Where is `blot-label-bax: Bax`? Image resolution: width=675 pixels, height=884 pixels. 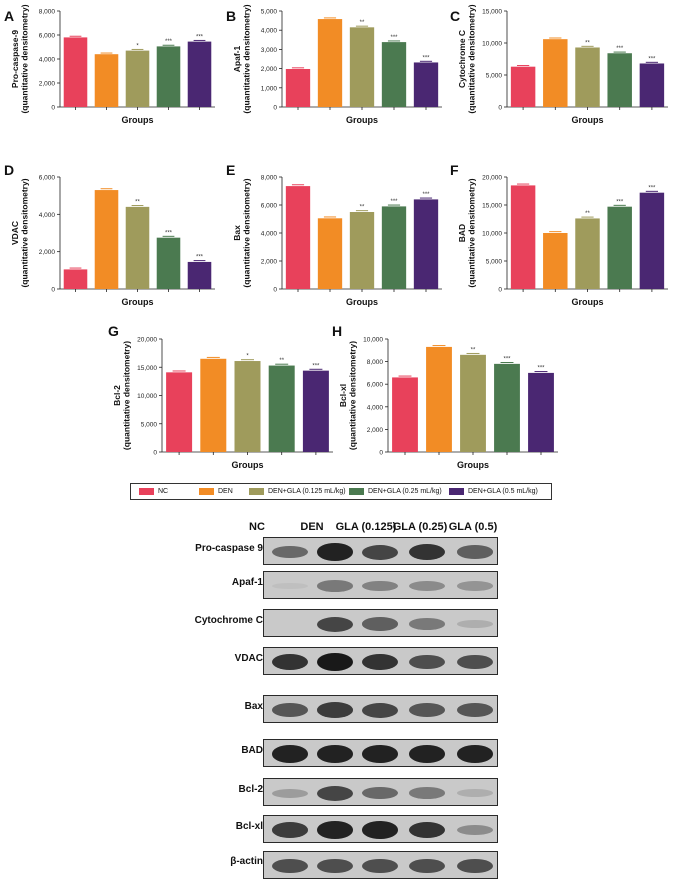 blot-label-bax: Bax is located at coordinates (253, 706).